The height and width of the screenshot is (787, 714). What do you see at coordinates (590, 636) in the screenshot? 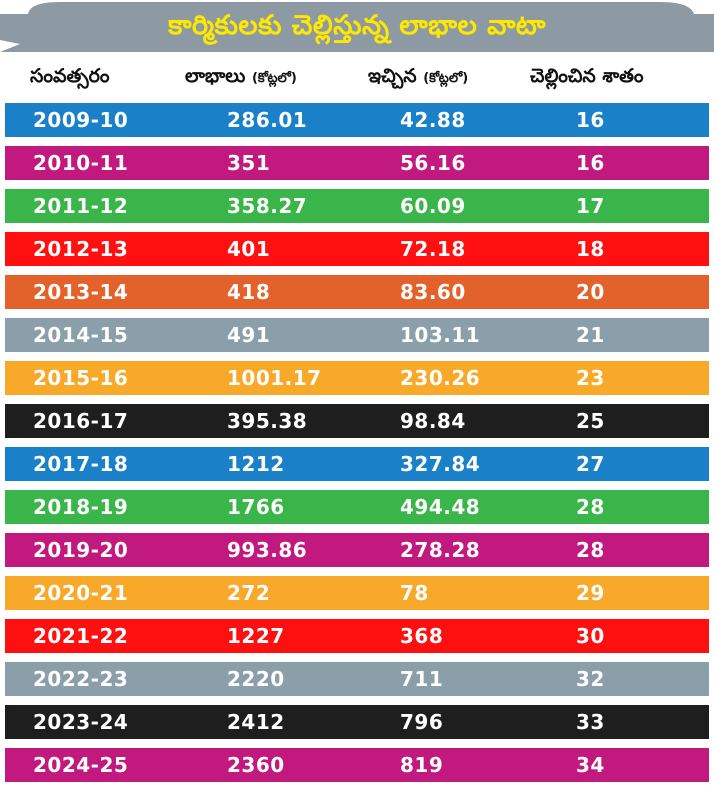
I see `percent-cell: 30` at bounding box center [590, 636].